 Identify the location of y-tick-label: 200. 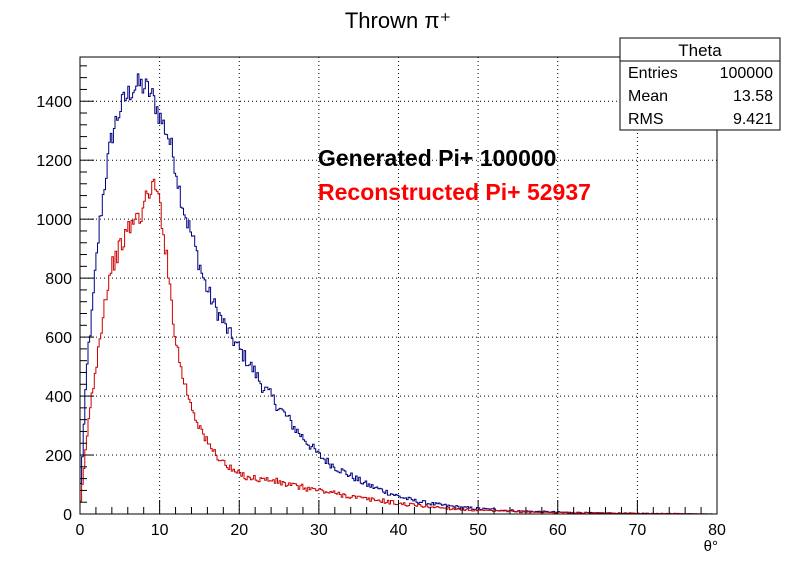
(58, 456).